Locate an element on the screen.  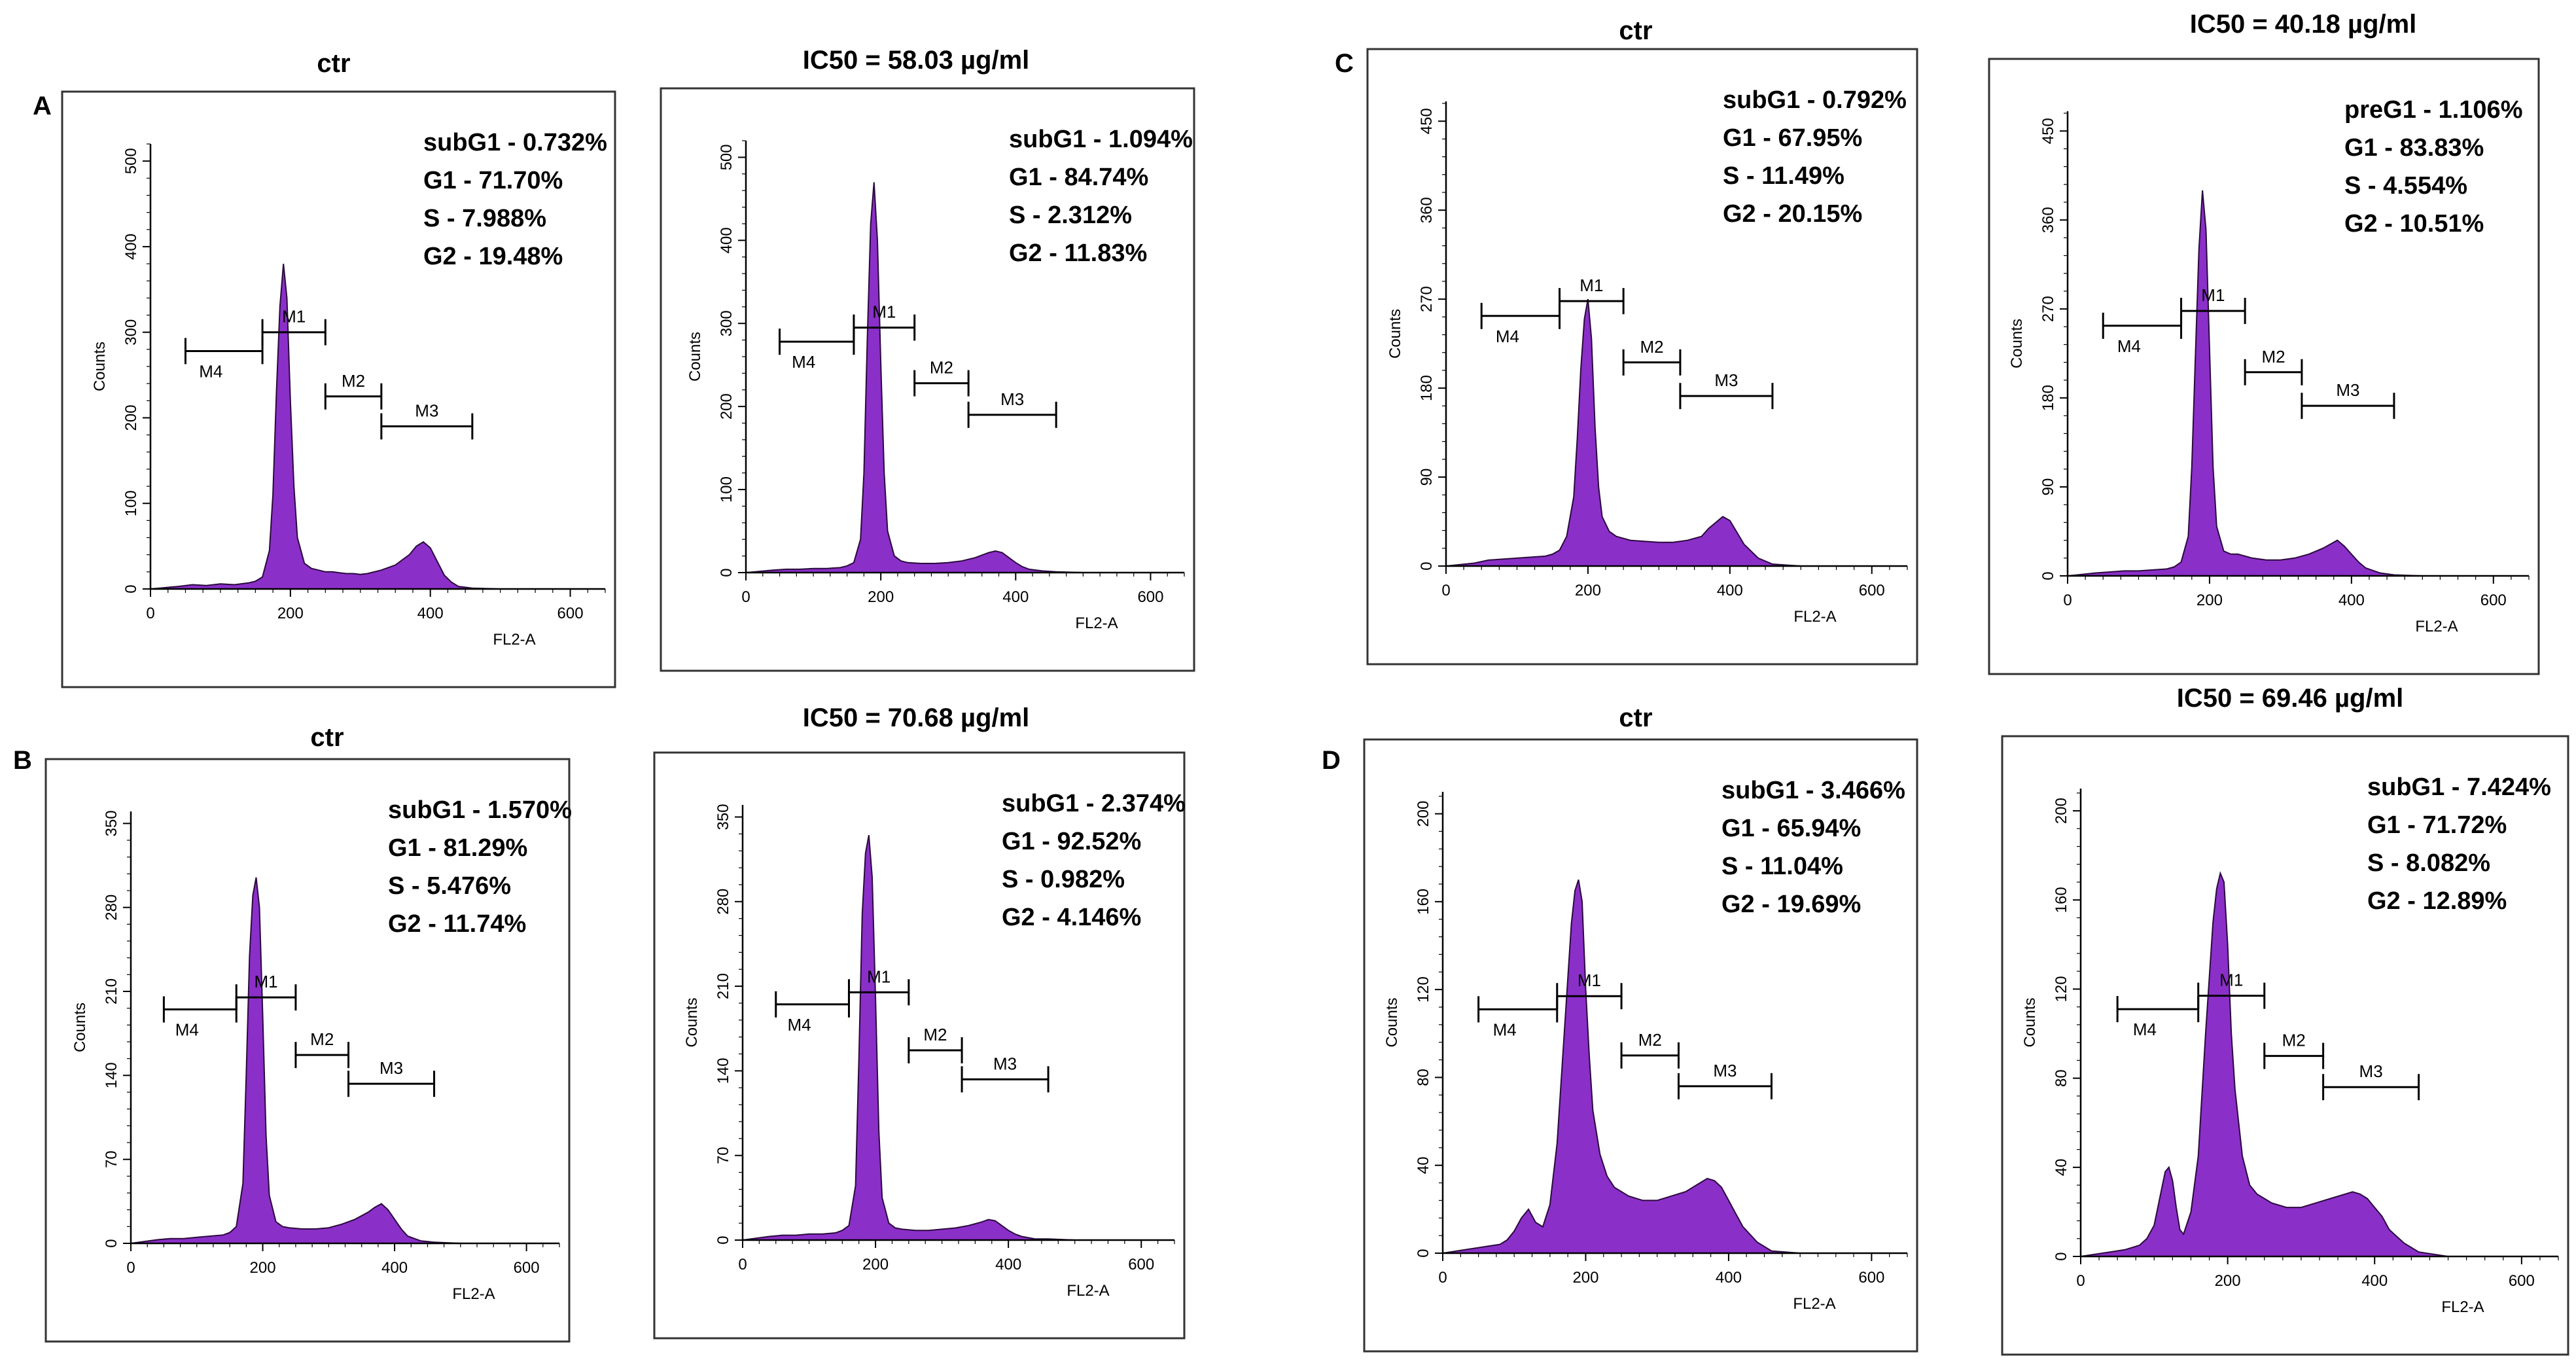
stat-line: subG1 - 2.374% is located at coordinates (1094, 803).